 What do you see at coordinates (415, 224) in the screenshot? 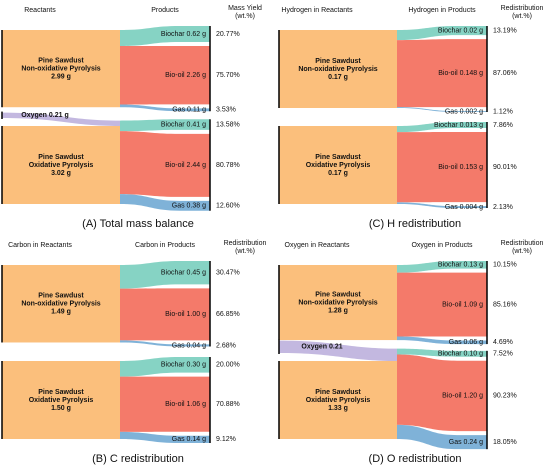
I see `caption: (C) H redistribution` at bounding box center [415, 224].